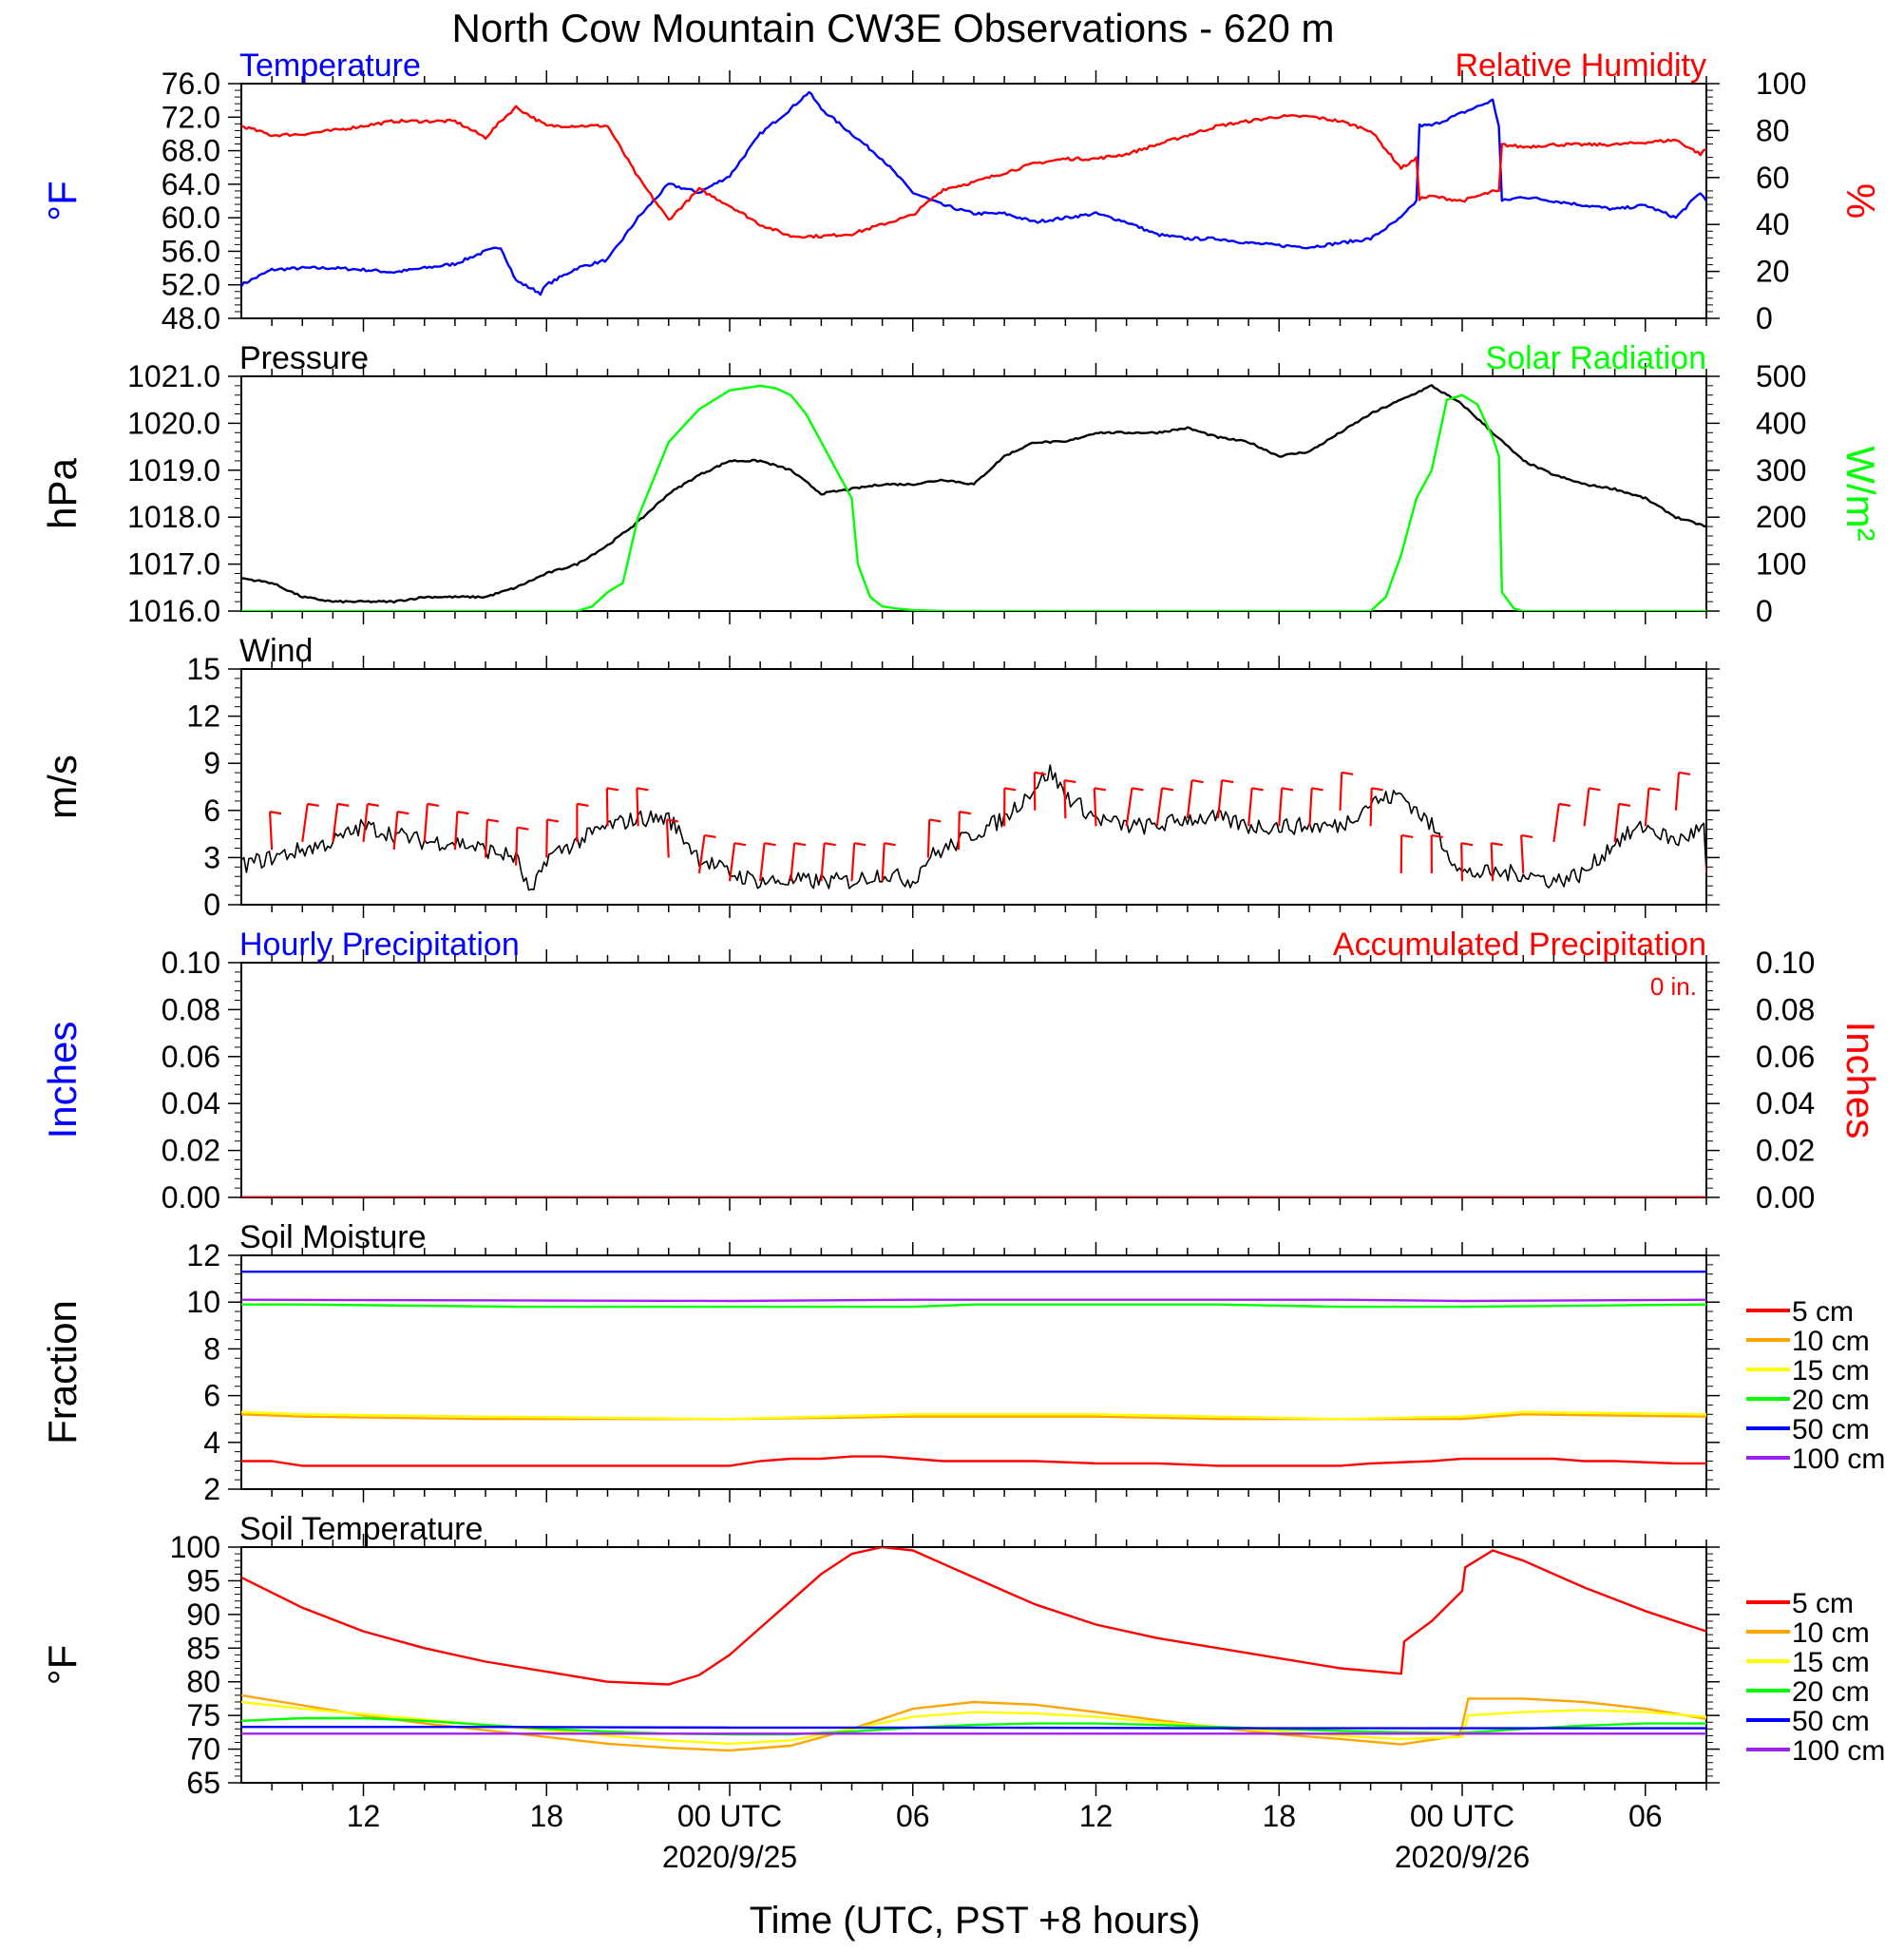 This screenshot has height=1951, width=1904. I want to click on legend-label: 10 cm, so click(1831, 1633).